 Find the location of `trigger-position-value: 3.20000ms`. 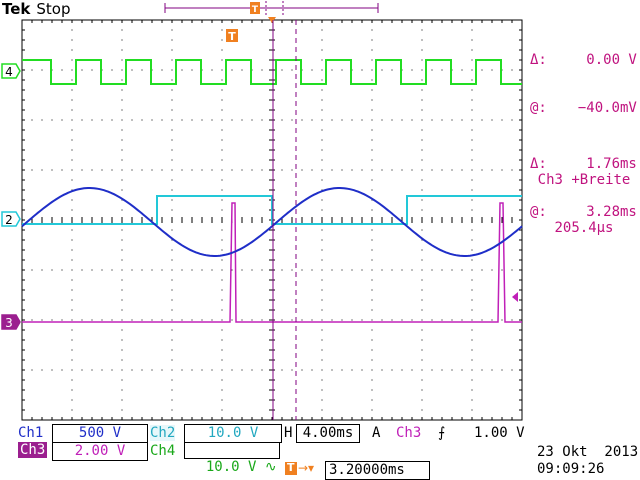

trigger-position-value: 3.20000ms is located at coordinates (377, 470).